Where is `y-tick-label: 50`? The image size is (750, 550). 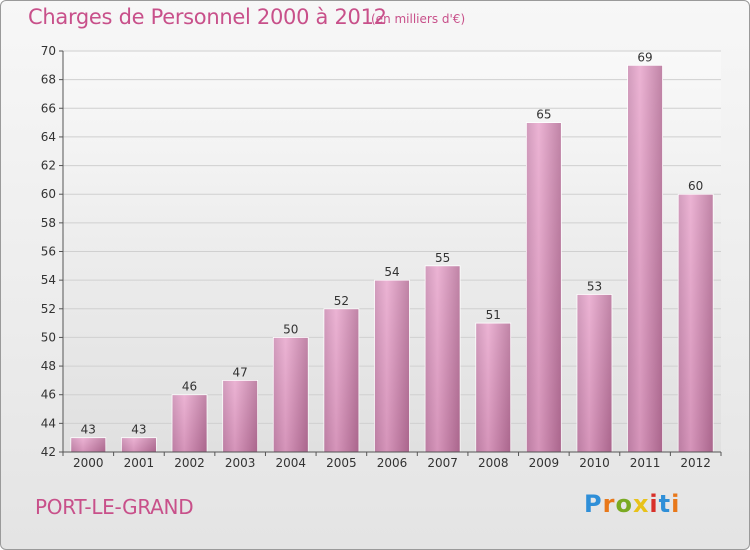
y-tick-label: 50 is located at coordinates (48, 337).